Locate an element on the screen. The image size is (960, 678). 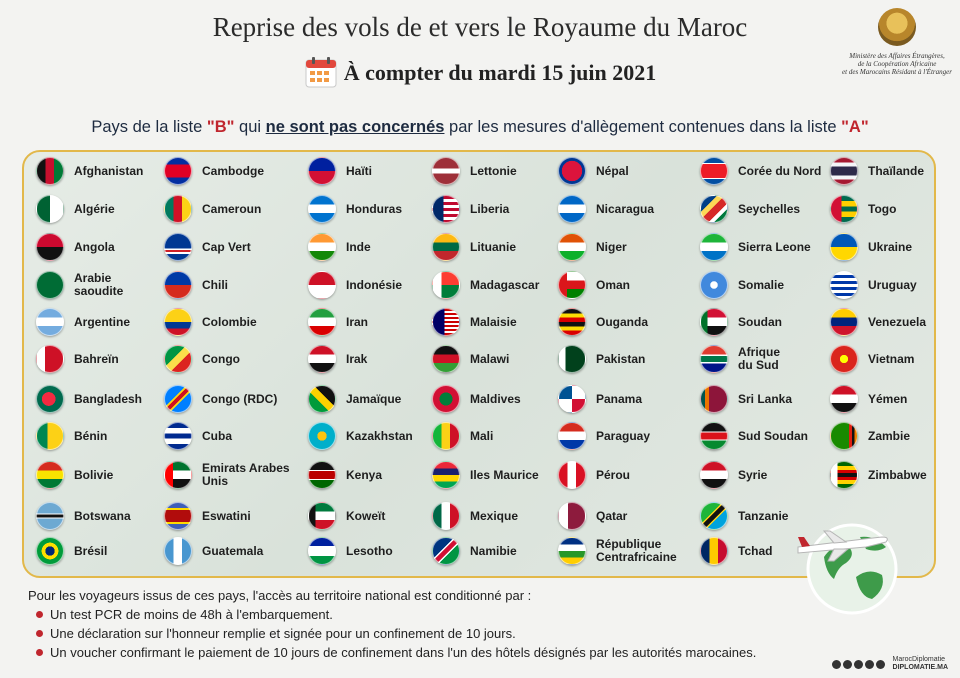
country-name: Sri Lanka is located at coordinates (765, 398).